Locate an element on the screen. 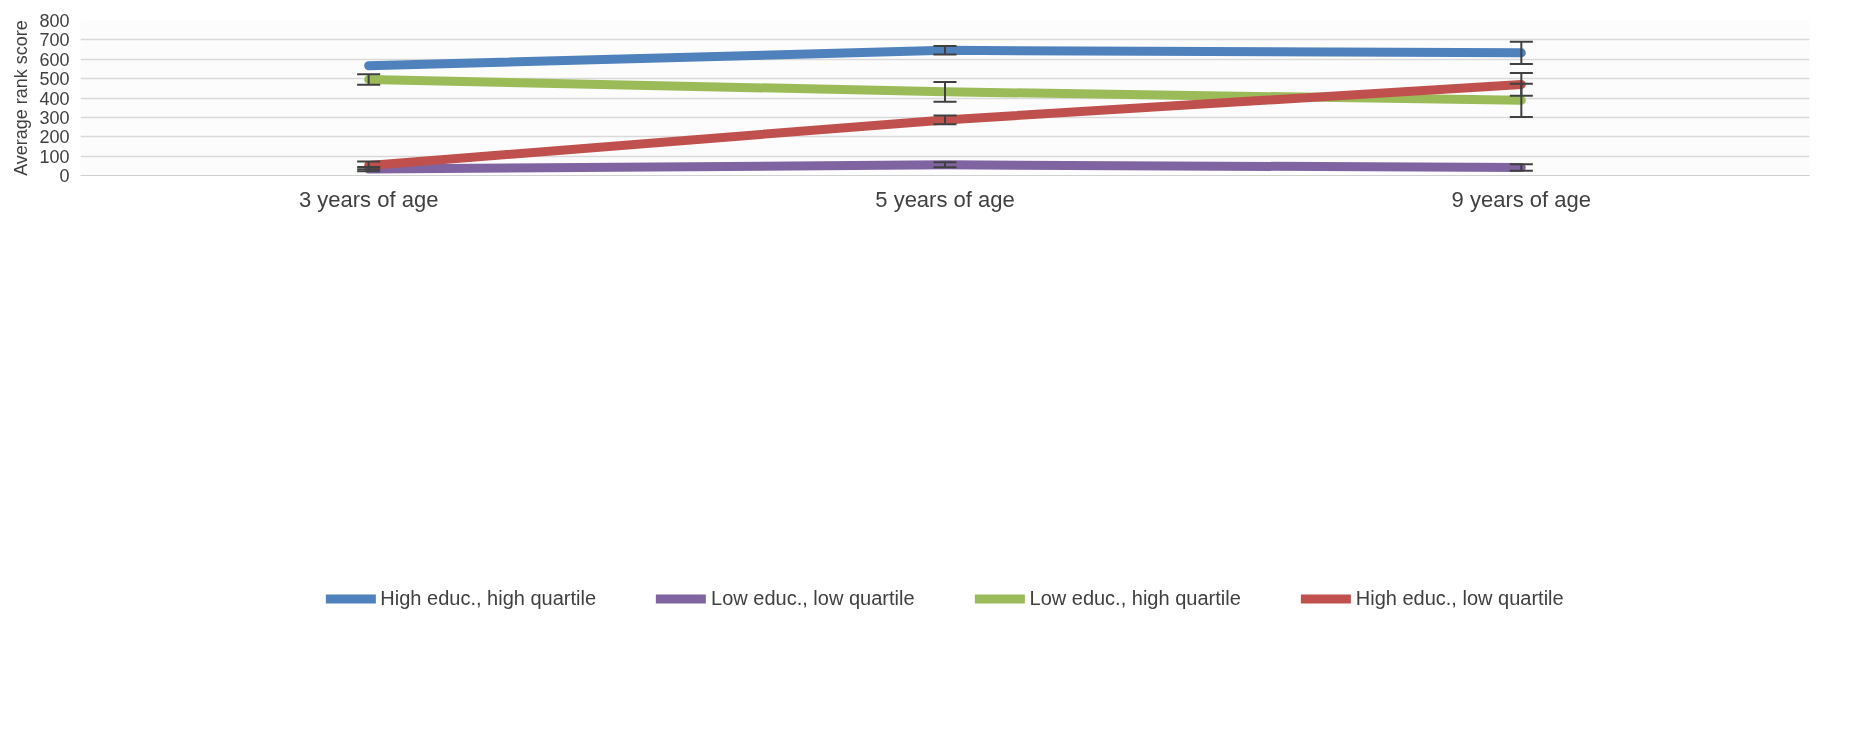  y-tick-label: 100 is located at coordinates (54, 156).